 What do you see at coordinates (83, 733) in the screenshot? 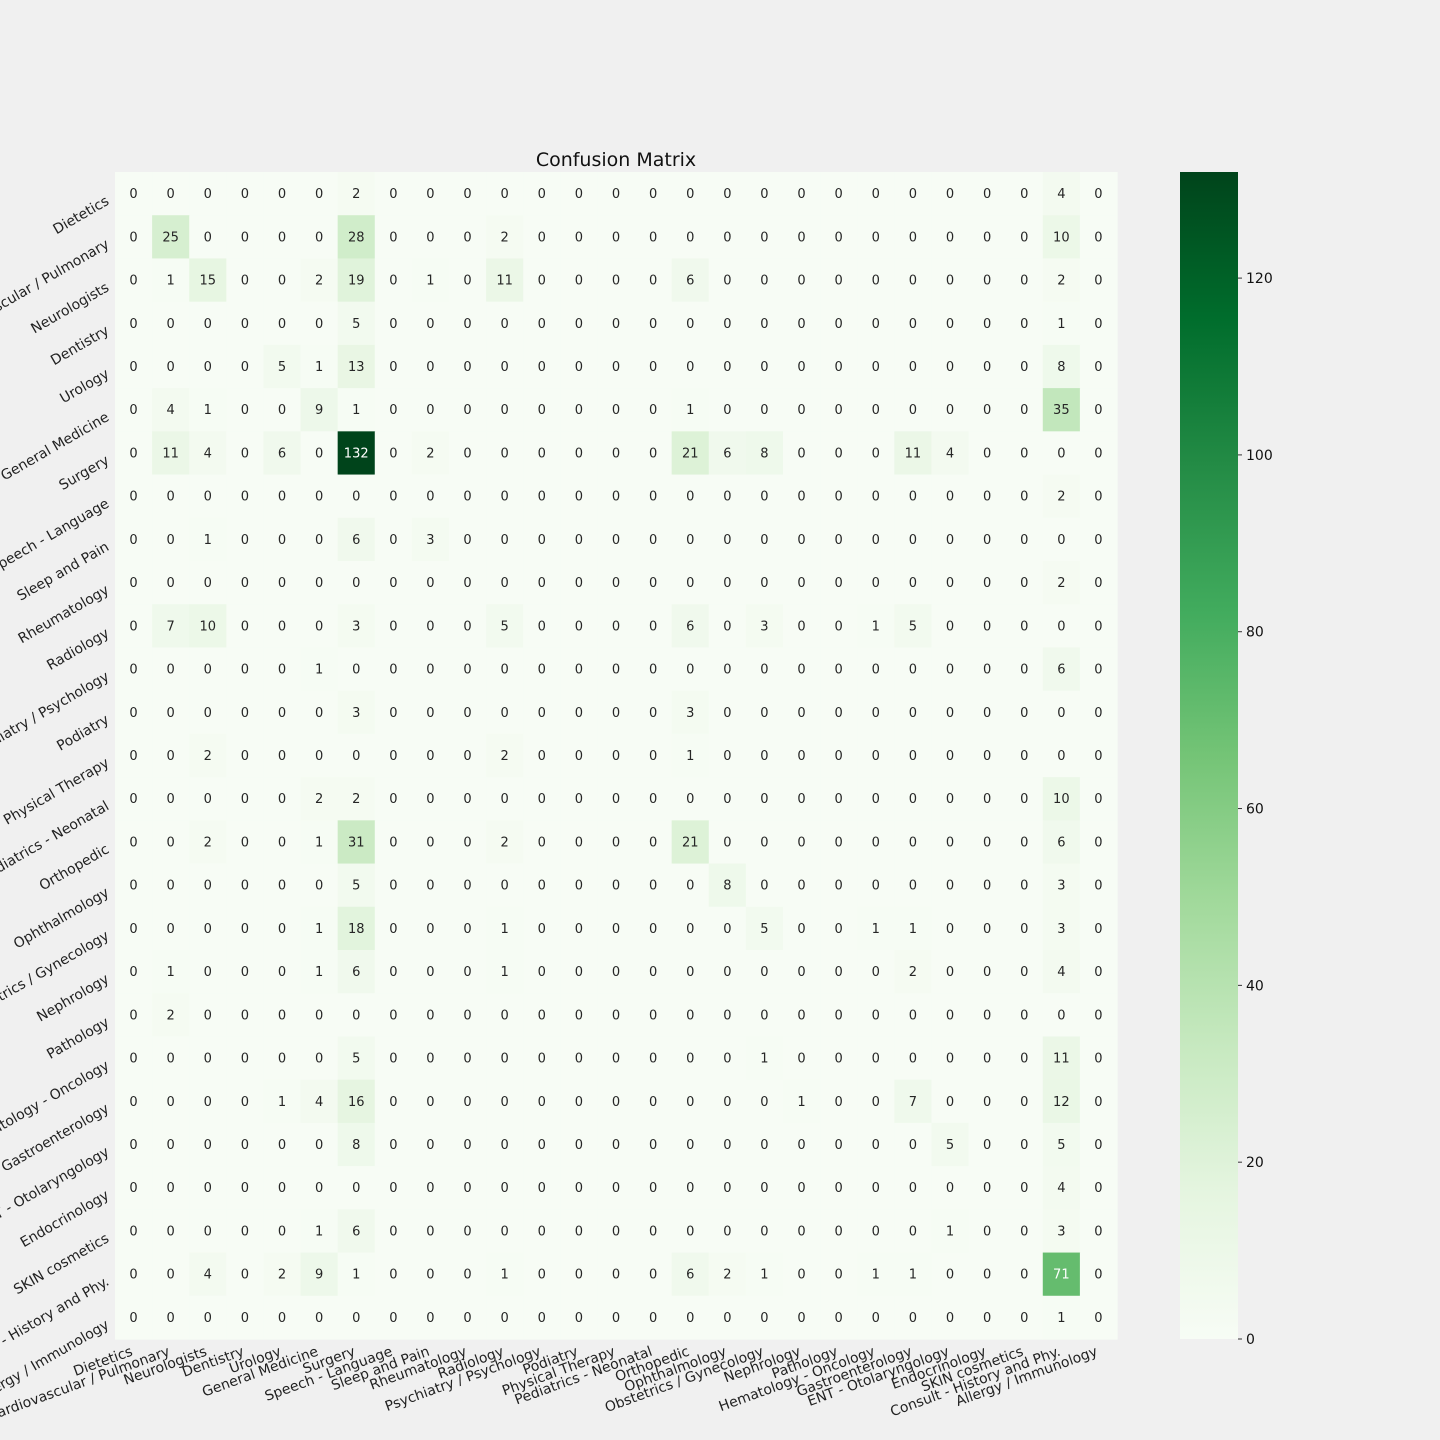
I see `y-tick-podiatry: Podiatry` at bounding box center [83, 733].